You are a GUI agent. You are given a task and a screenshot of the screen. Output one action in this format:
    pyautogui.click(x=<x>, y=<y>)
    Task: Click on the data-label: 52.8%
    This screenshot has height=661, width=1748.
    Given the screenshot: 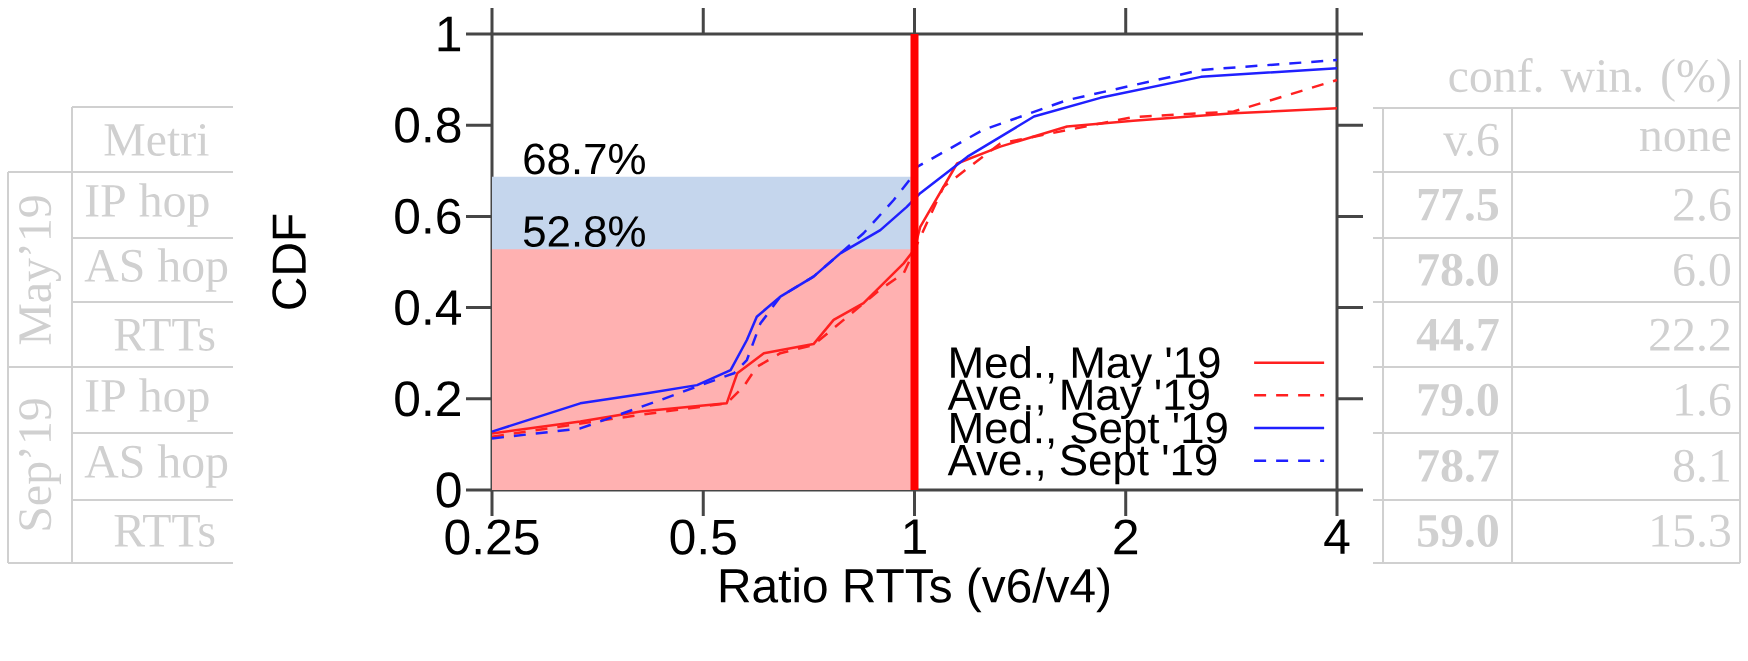 What is the action you would take?
    pyautogui.click(x=584, y=231)
    